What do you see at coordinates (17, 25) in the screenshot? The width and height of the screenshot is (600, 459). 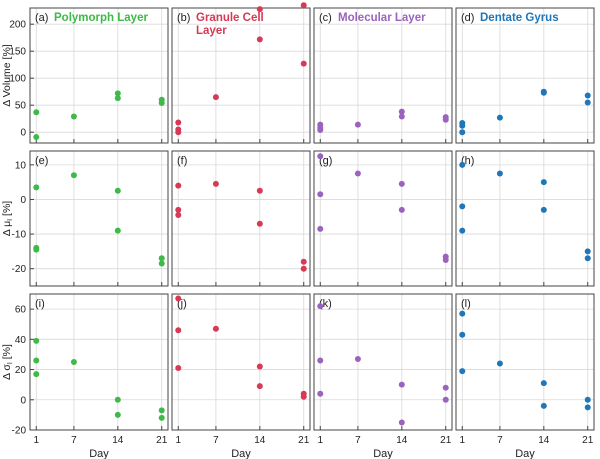 I see `y-tick-label: 200` at bounding box center [17, 25].